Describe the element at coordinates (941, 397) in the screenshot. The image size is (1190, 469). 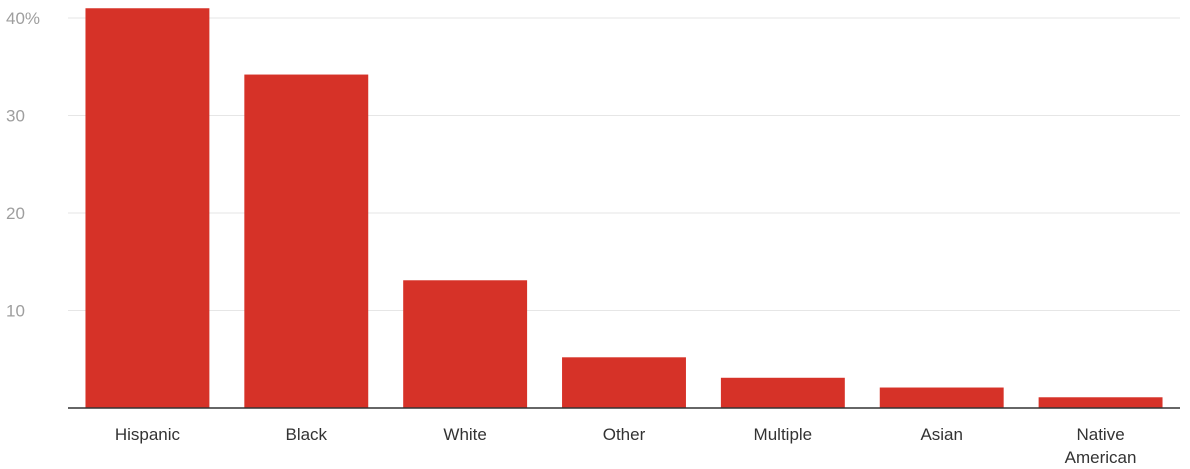
I see `bar-asian` at that location.